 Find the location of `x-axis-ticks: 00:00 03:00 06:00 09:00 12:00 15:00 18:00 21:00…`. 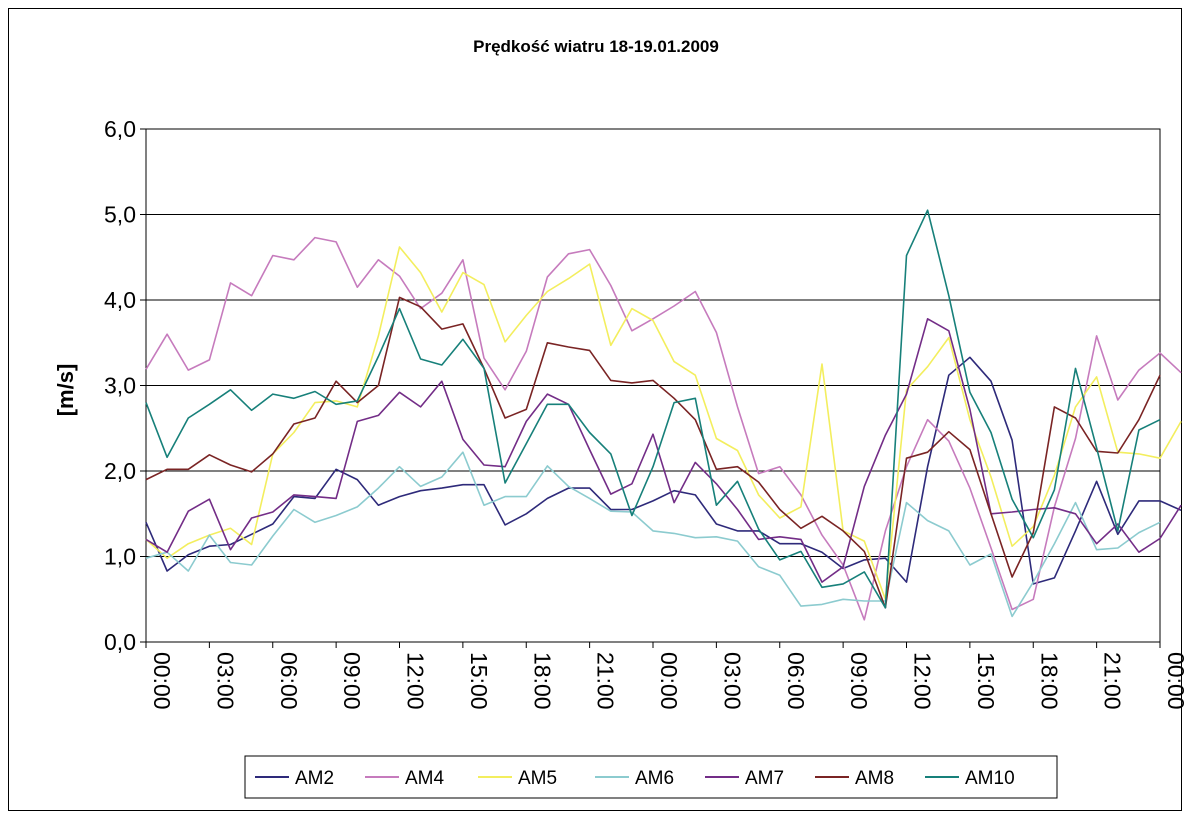

x-axis-ticks: 00:00 03:00 06:00 09:00 12:00 15:00 18:00 21:00… is located at coordinates (667, 676).